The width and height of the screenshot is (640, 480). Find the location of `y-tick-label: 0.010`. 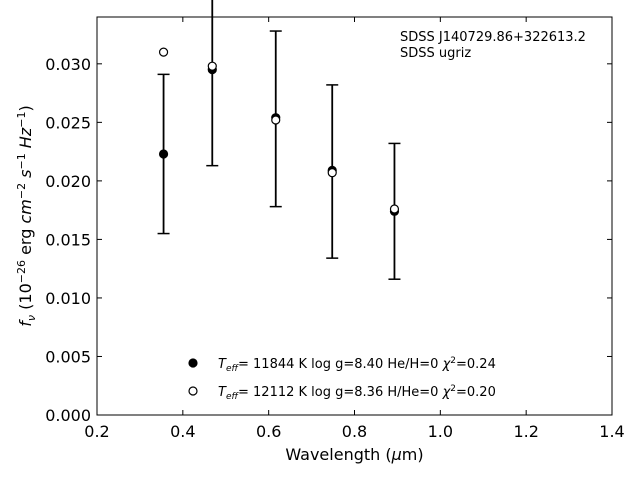

y-tick-label: 0.010 is located at coordinates (68, 298).